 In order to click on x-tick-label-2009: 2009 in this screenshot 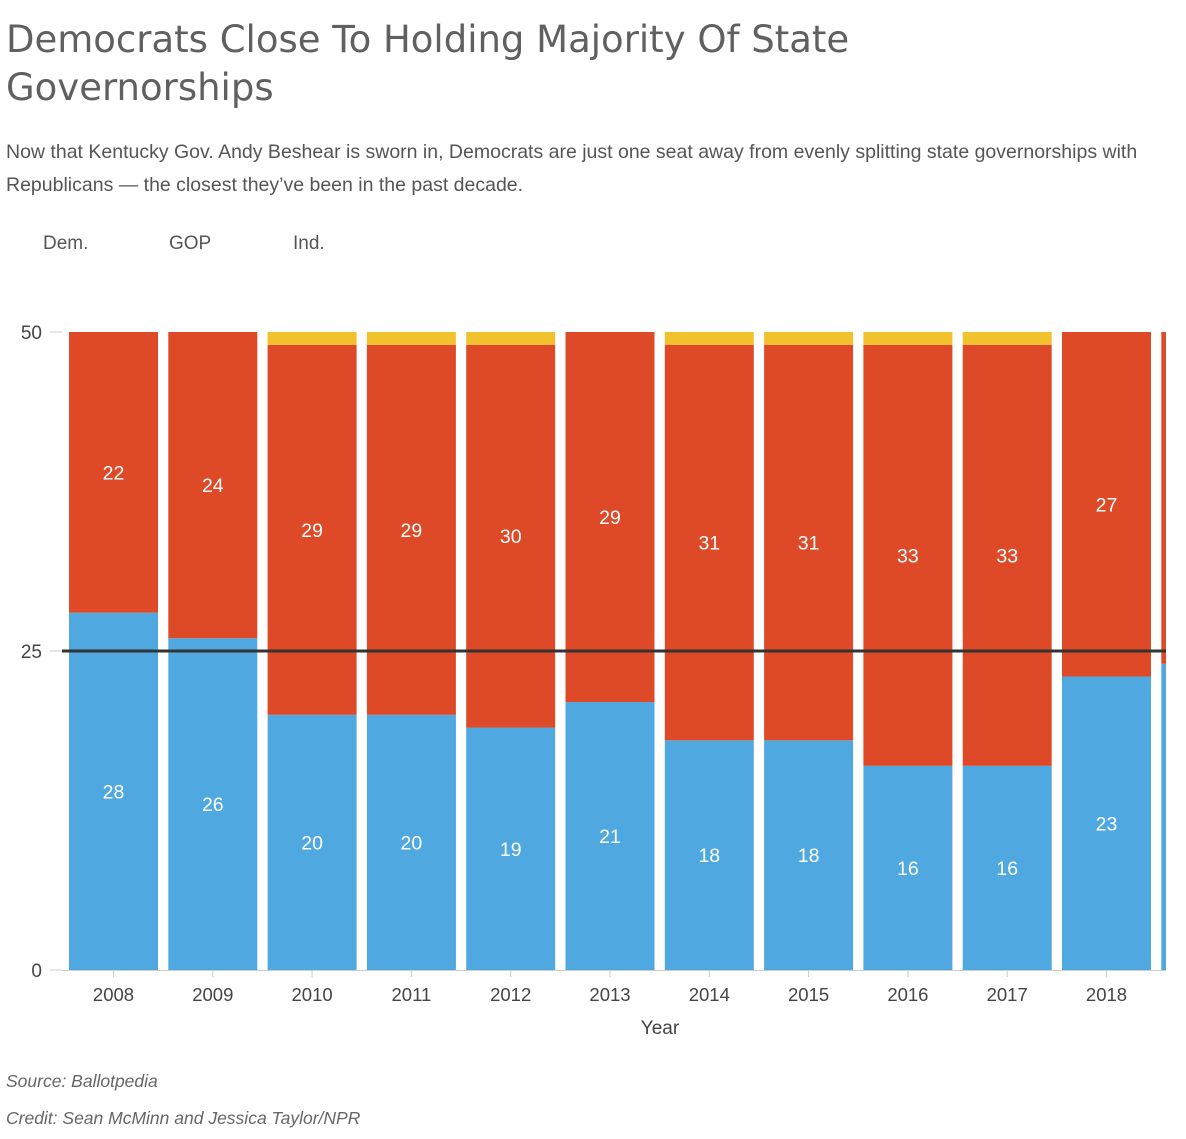, I will do `click(212, 994)`.